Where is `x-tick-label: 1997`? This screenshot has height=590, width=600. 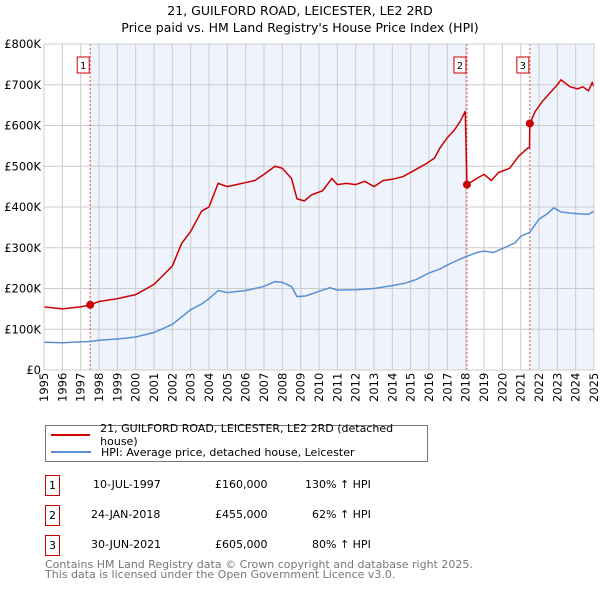
x-tick-label: 1997 is located at coordinates (81, 387).